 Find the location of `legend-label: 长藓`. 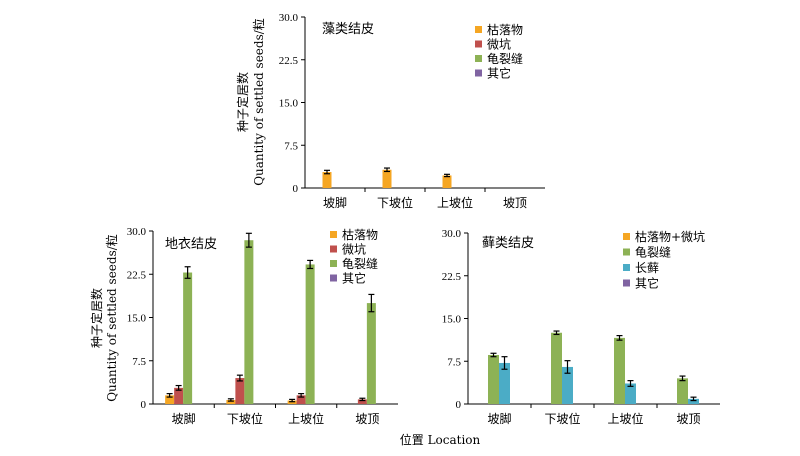

legend-label: 长藓 is located at coordinates (647, 268).